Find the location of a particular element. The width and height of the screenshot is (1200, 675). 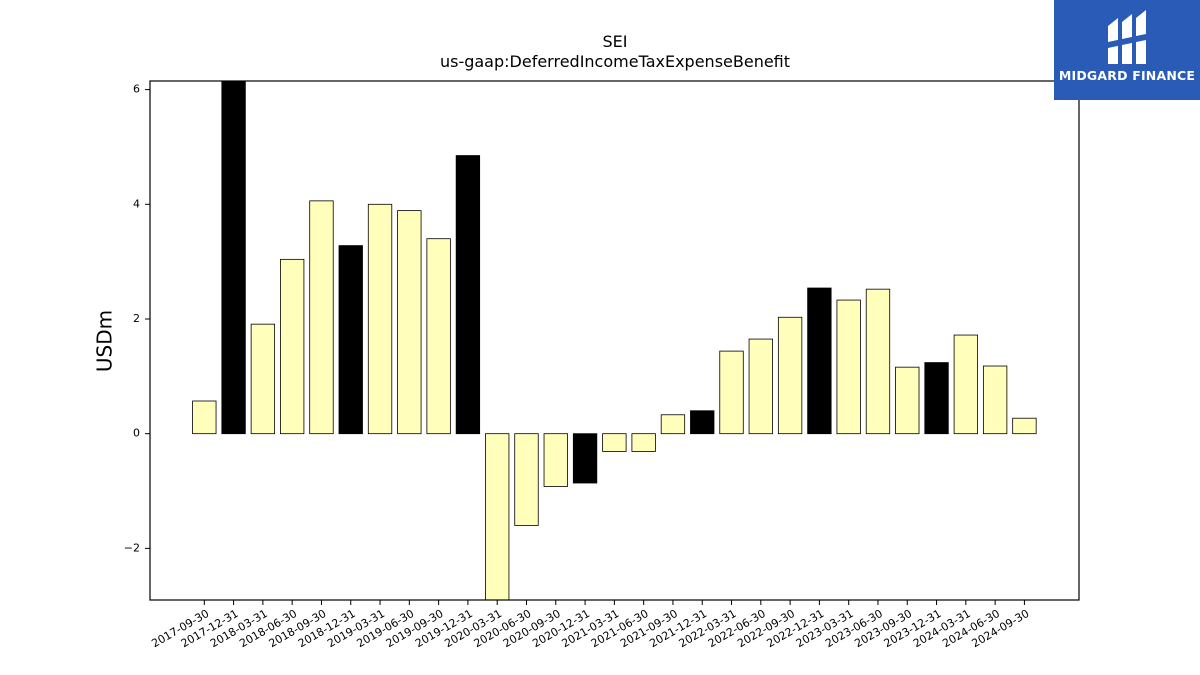

y-tick-label: 2 is located at coordinates (136, 318).